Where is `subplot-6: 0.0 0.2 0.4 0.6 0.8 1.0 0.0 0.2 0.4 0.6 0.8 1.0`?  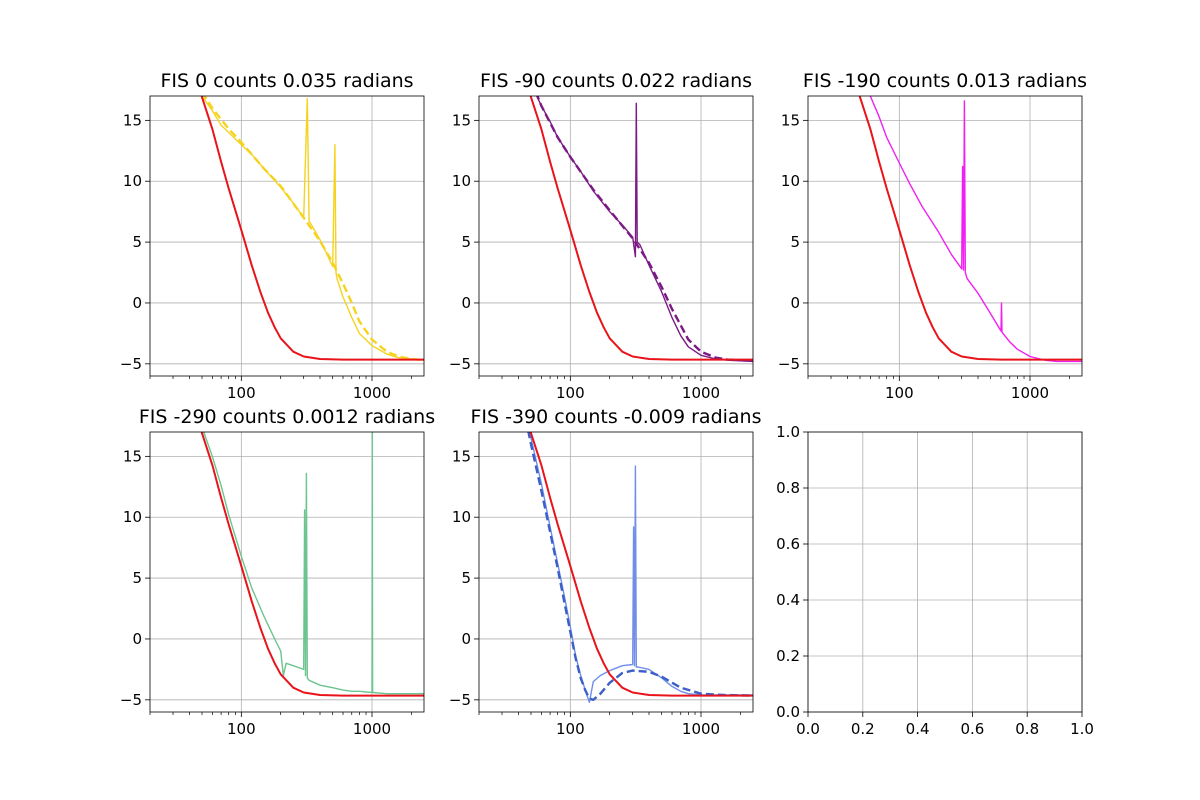 subplot-6: 0.0 0.2 0.4 0.6 0.8 1.0 0.0 0.2 0.4 0.6 0.8 1.0 is located at coordinates (935, 580).